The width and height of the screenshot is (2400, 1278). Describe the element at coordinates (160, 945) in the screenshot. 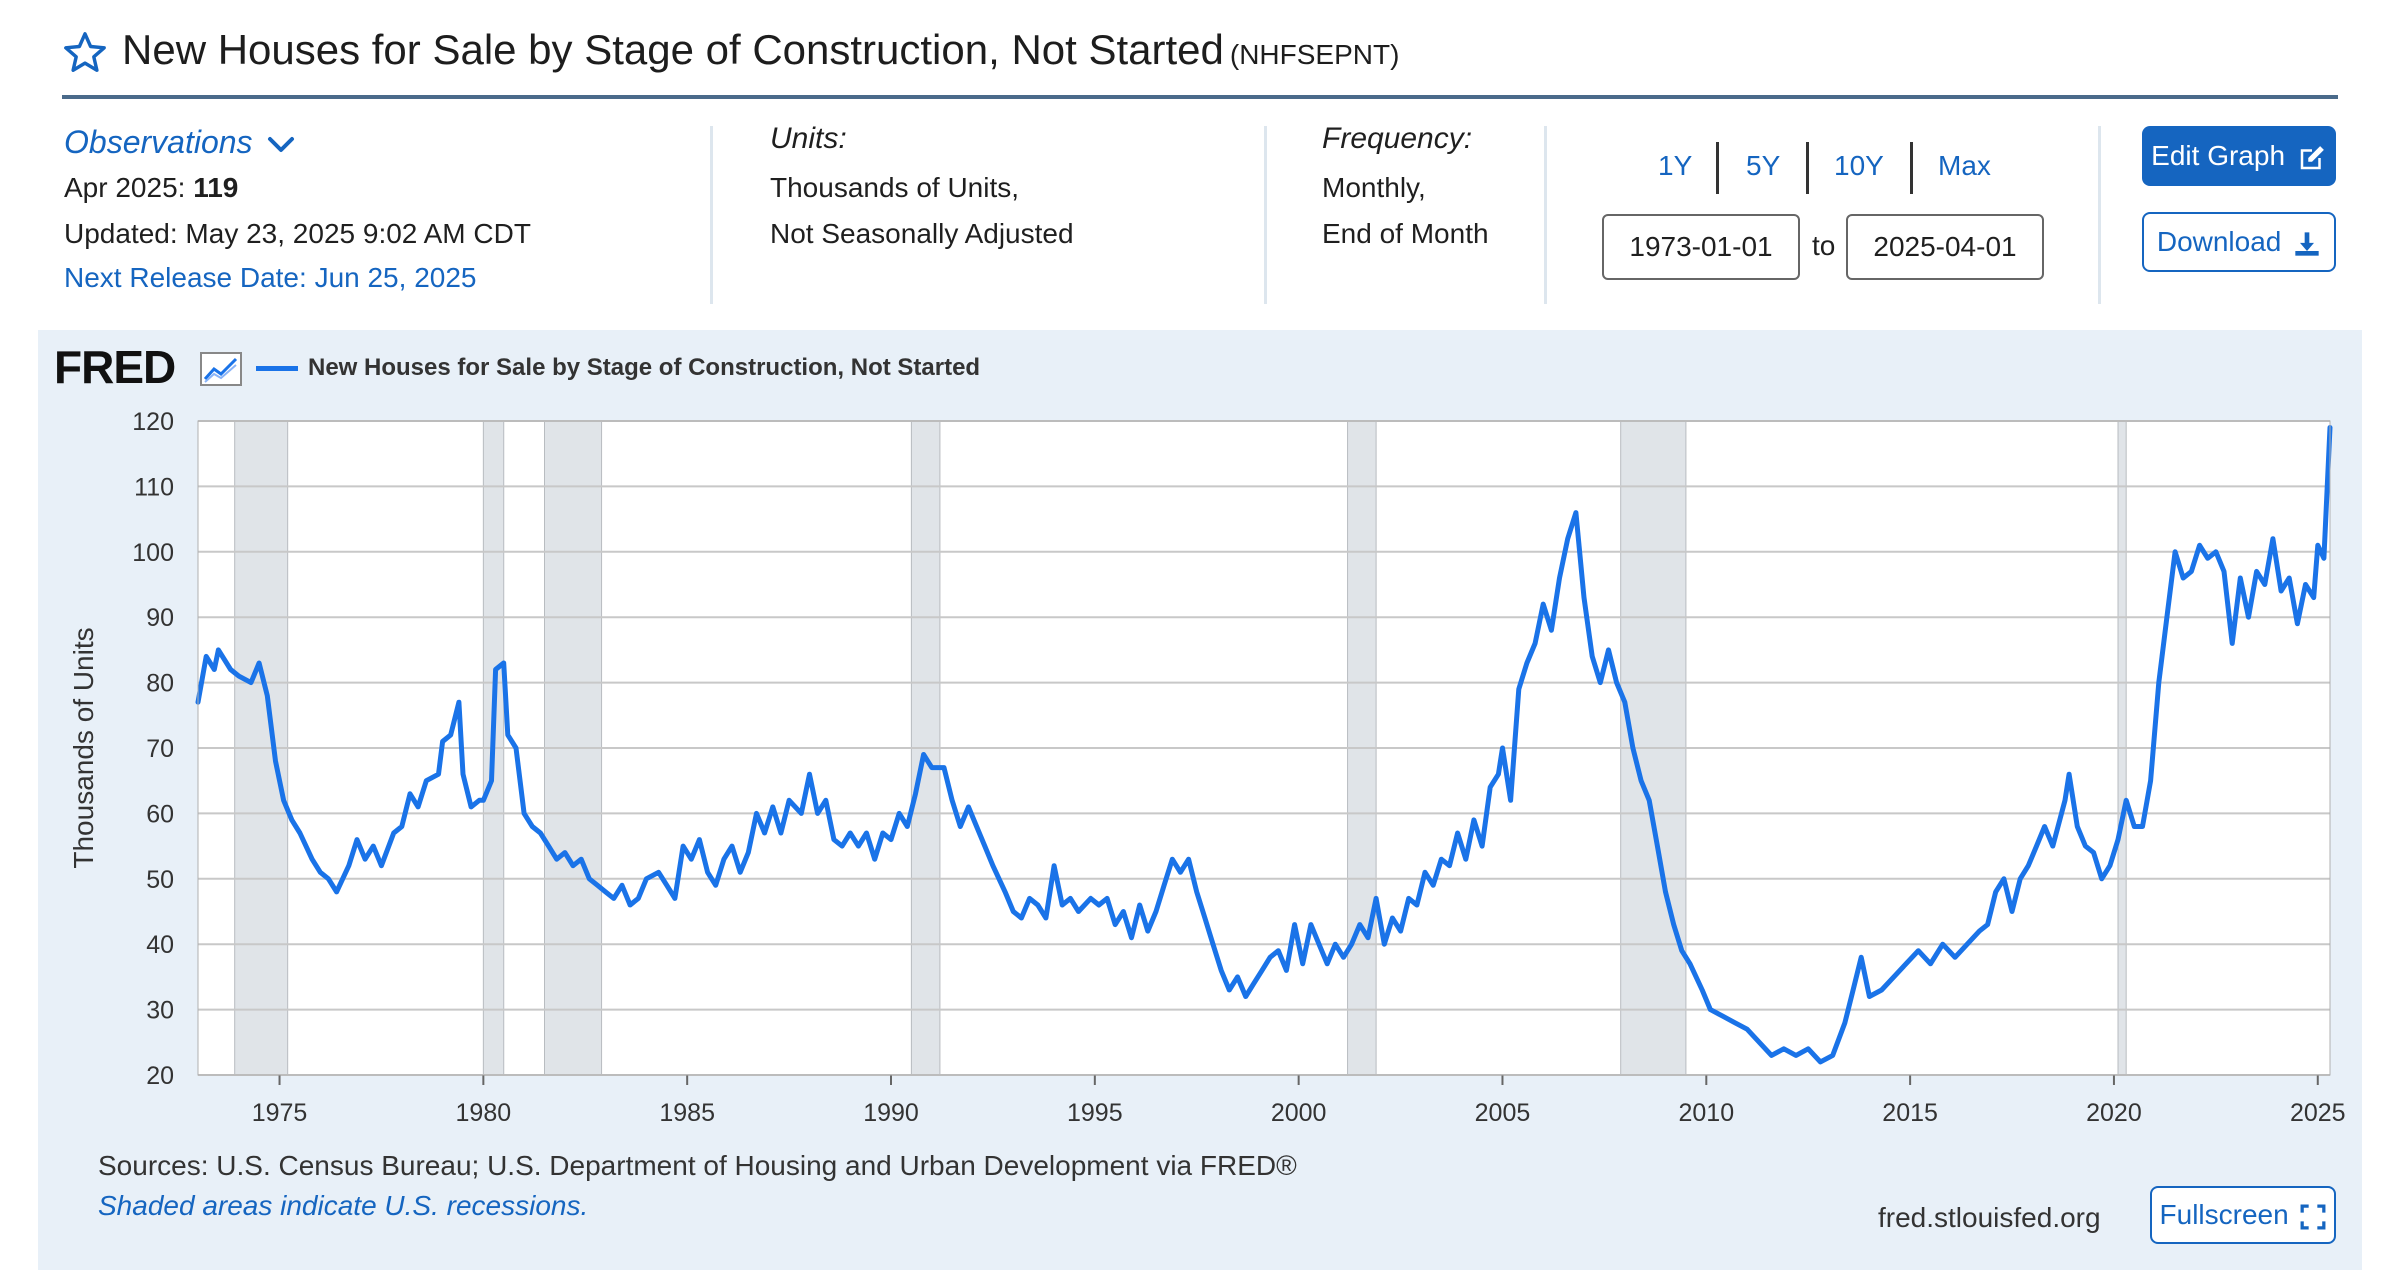

I see `y-tick-label: 40` at that location.